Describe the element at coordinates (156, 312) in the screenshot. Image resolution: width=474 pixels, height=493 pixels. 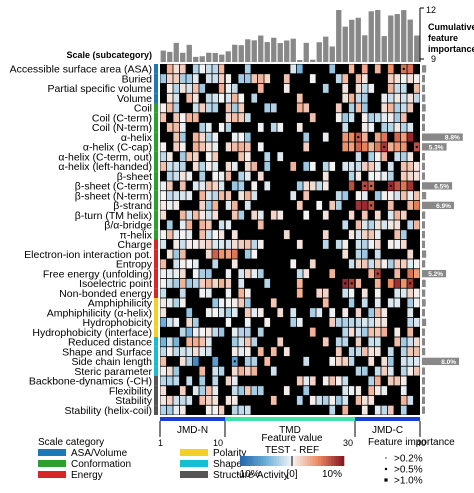
I see `category-bar` at that location.